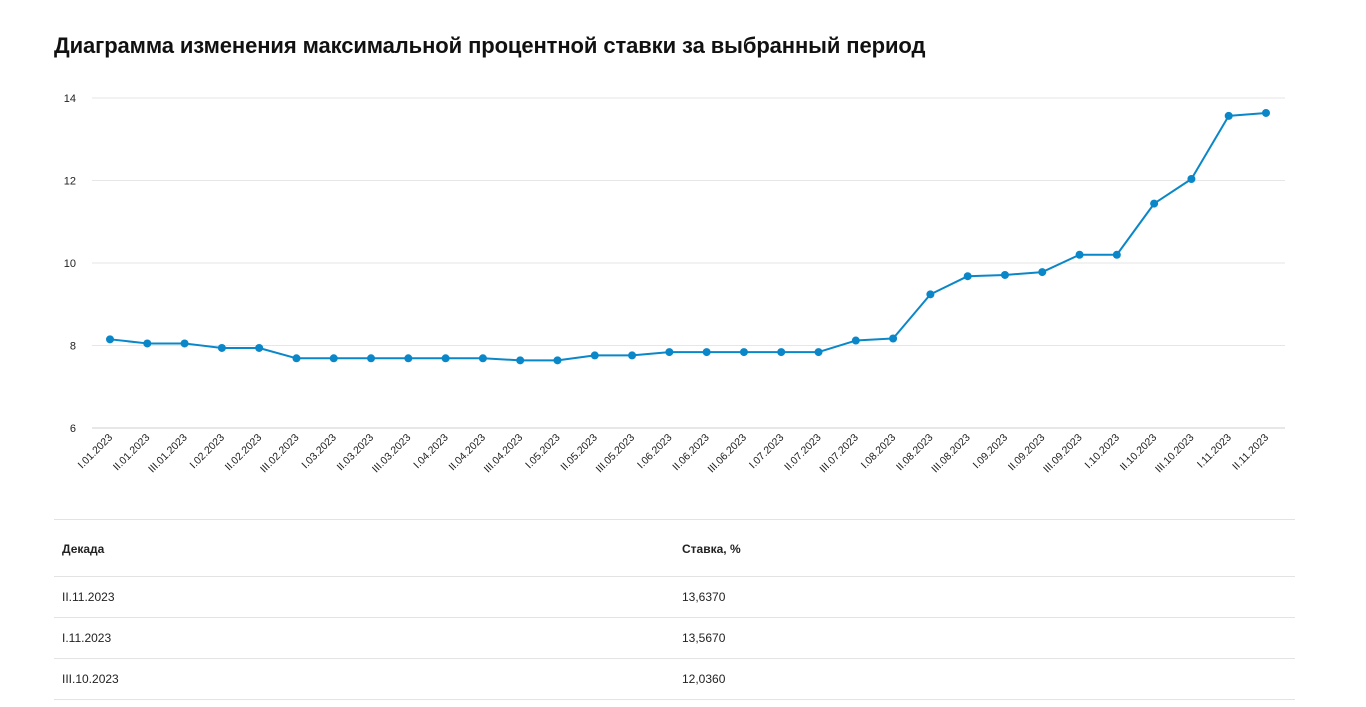 This screenshot has width=1366, height=707. I want to click on y-tick-label: 6, so click(73, 429).